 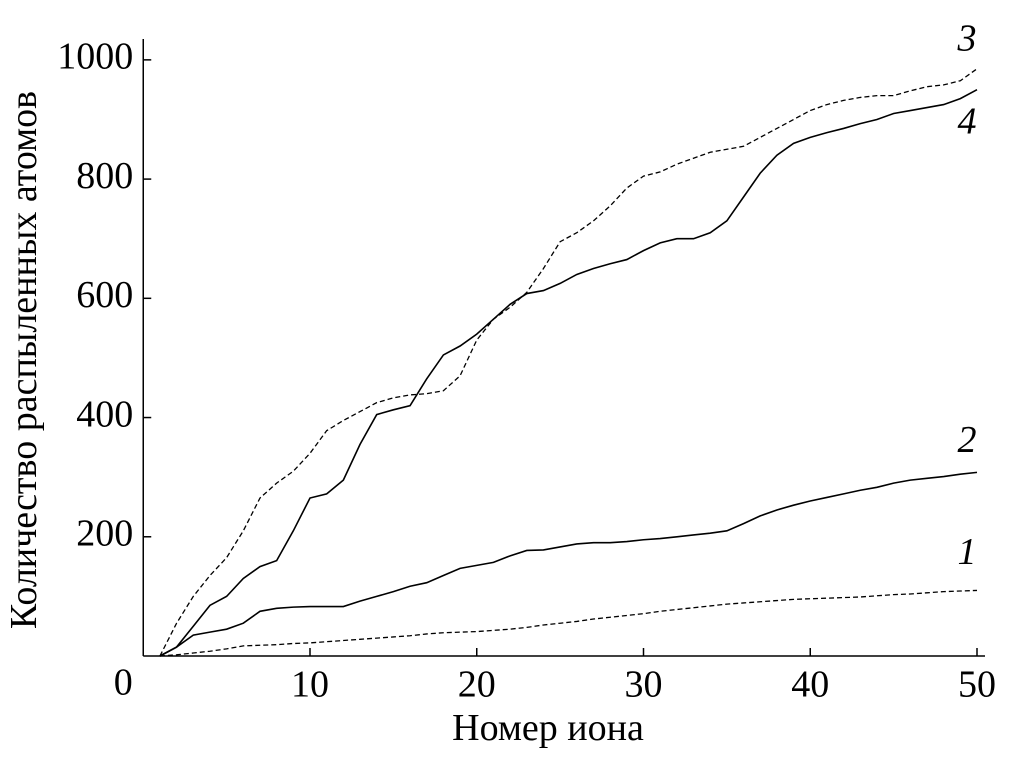 I want to click on series-line, so click(x=568, y=623).